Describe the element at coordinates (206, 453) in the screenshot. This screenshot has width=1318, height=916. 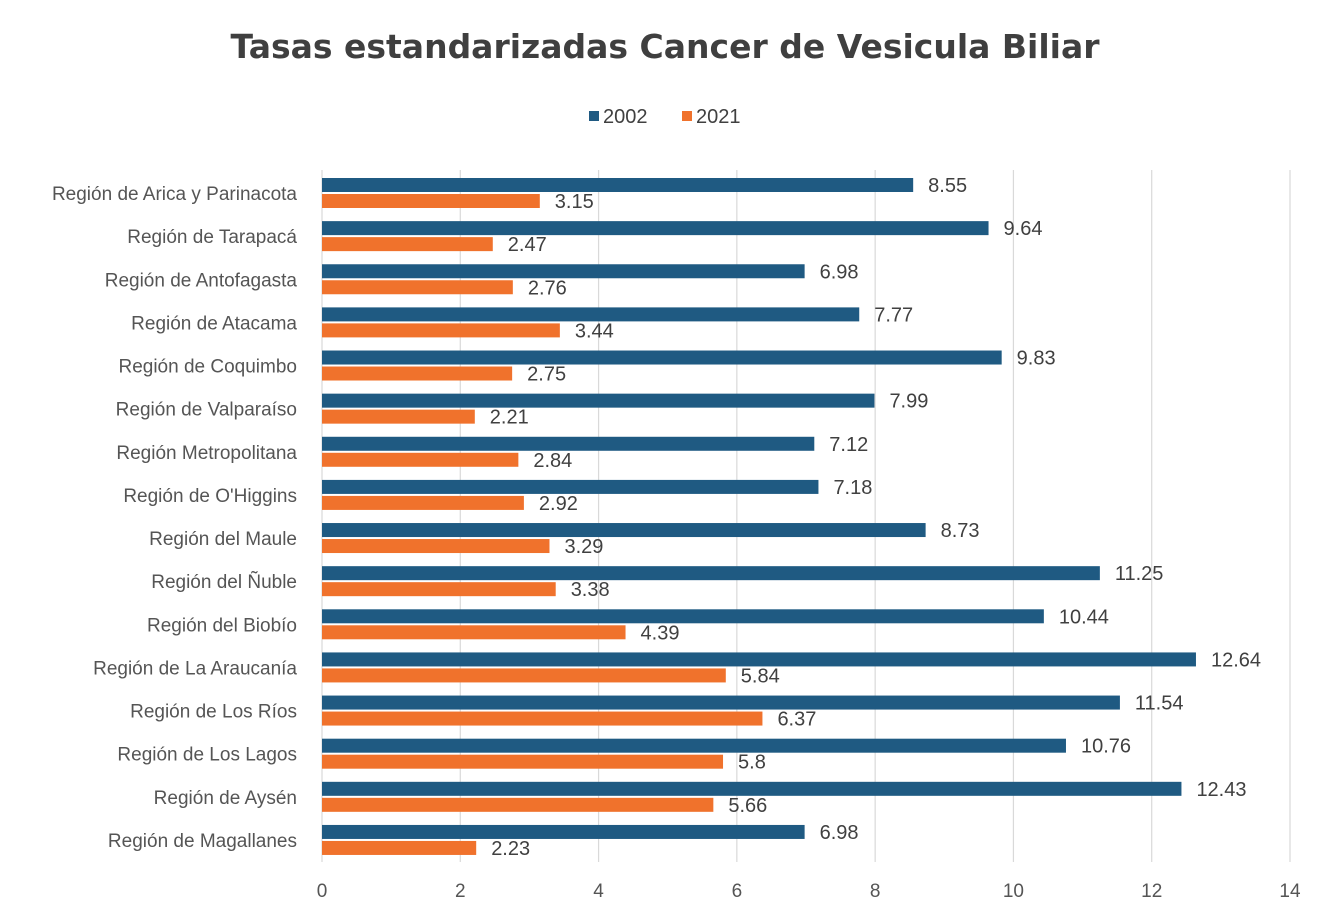
I see `category-label: Región Metropolitana` at that location.